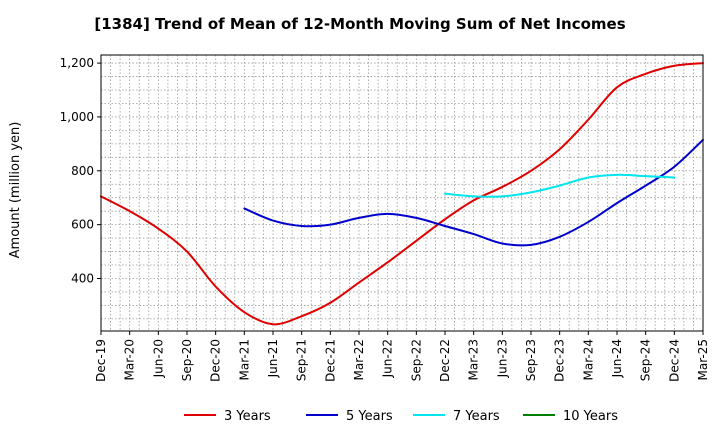 This screenshot has width=720, height=440. What do you see at coordinates (388, 358) in the screenshot?
I see `x-tick-label: Jun-22` at bounding box center [388, 358].